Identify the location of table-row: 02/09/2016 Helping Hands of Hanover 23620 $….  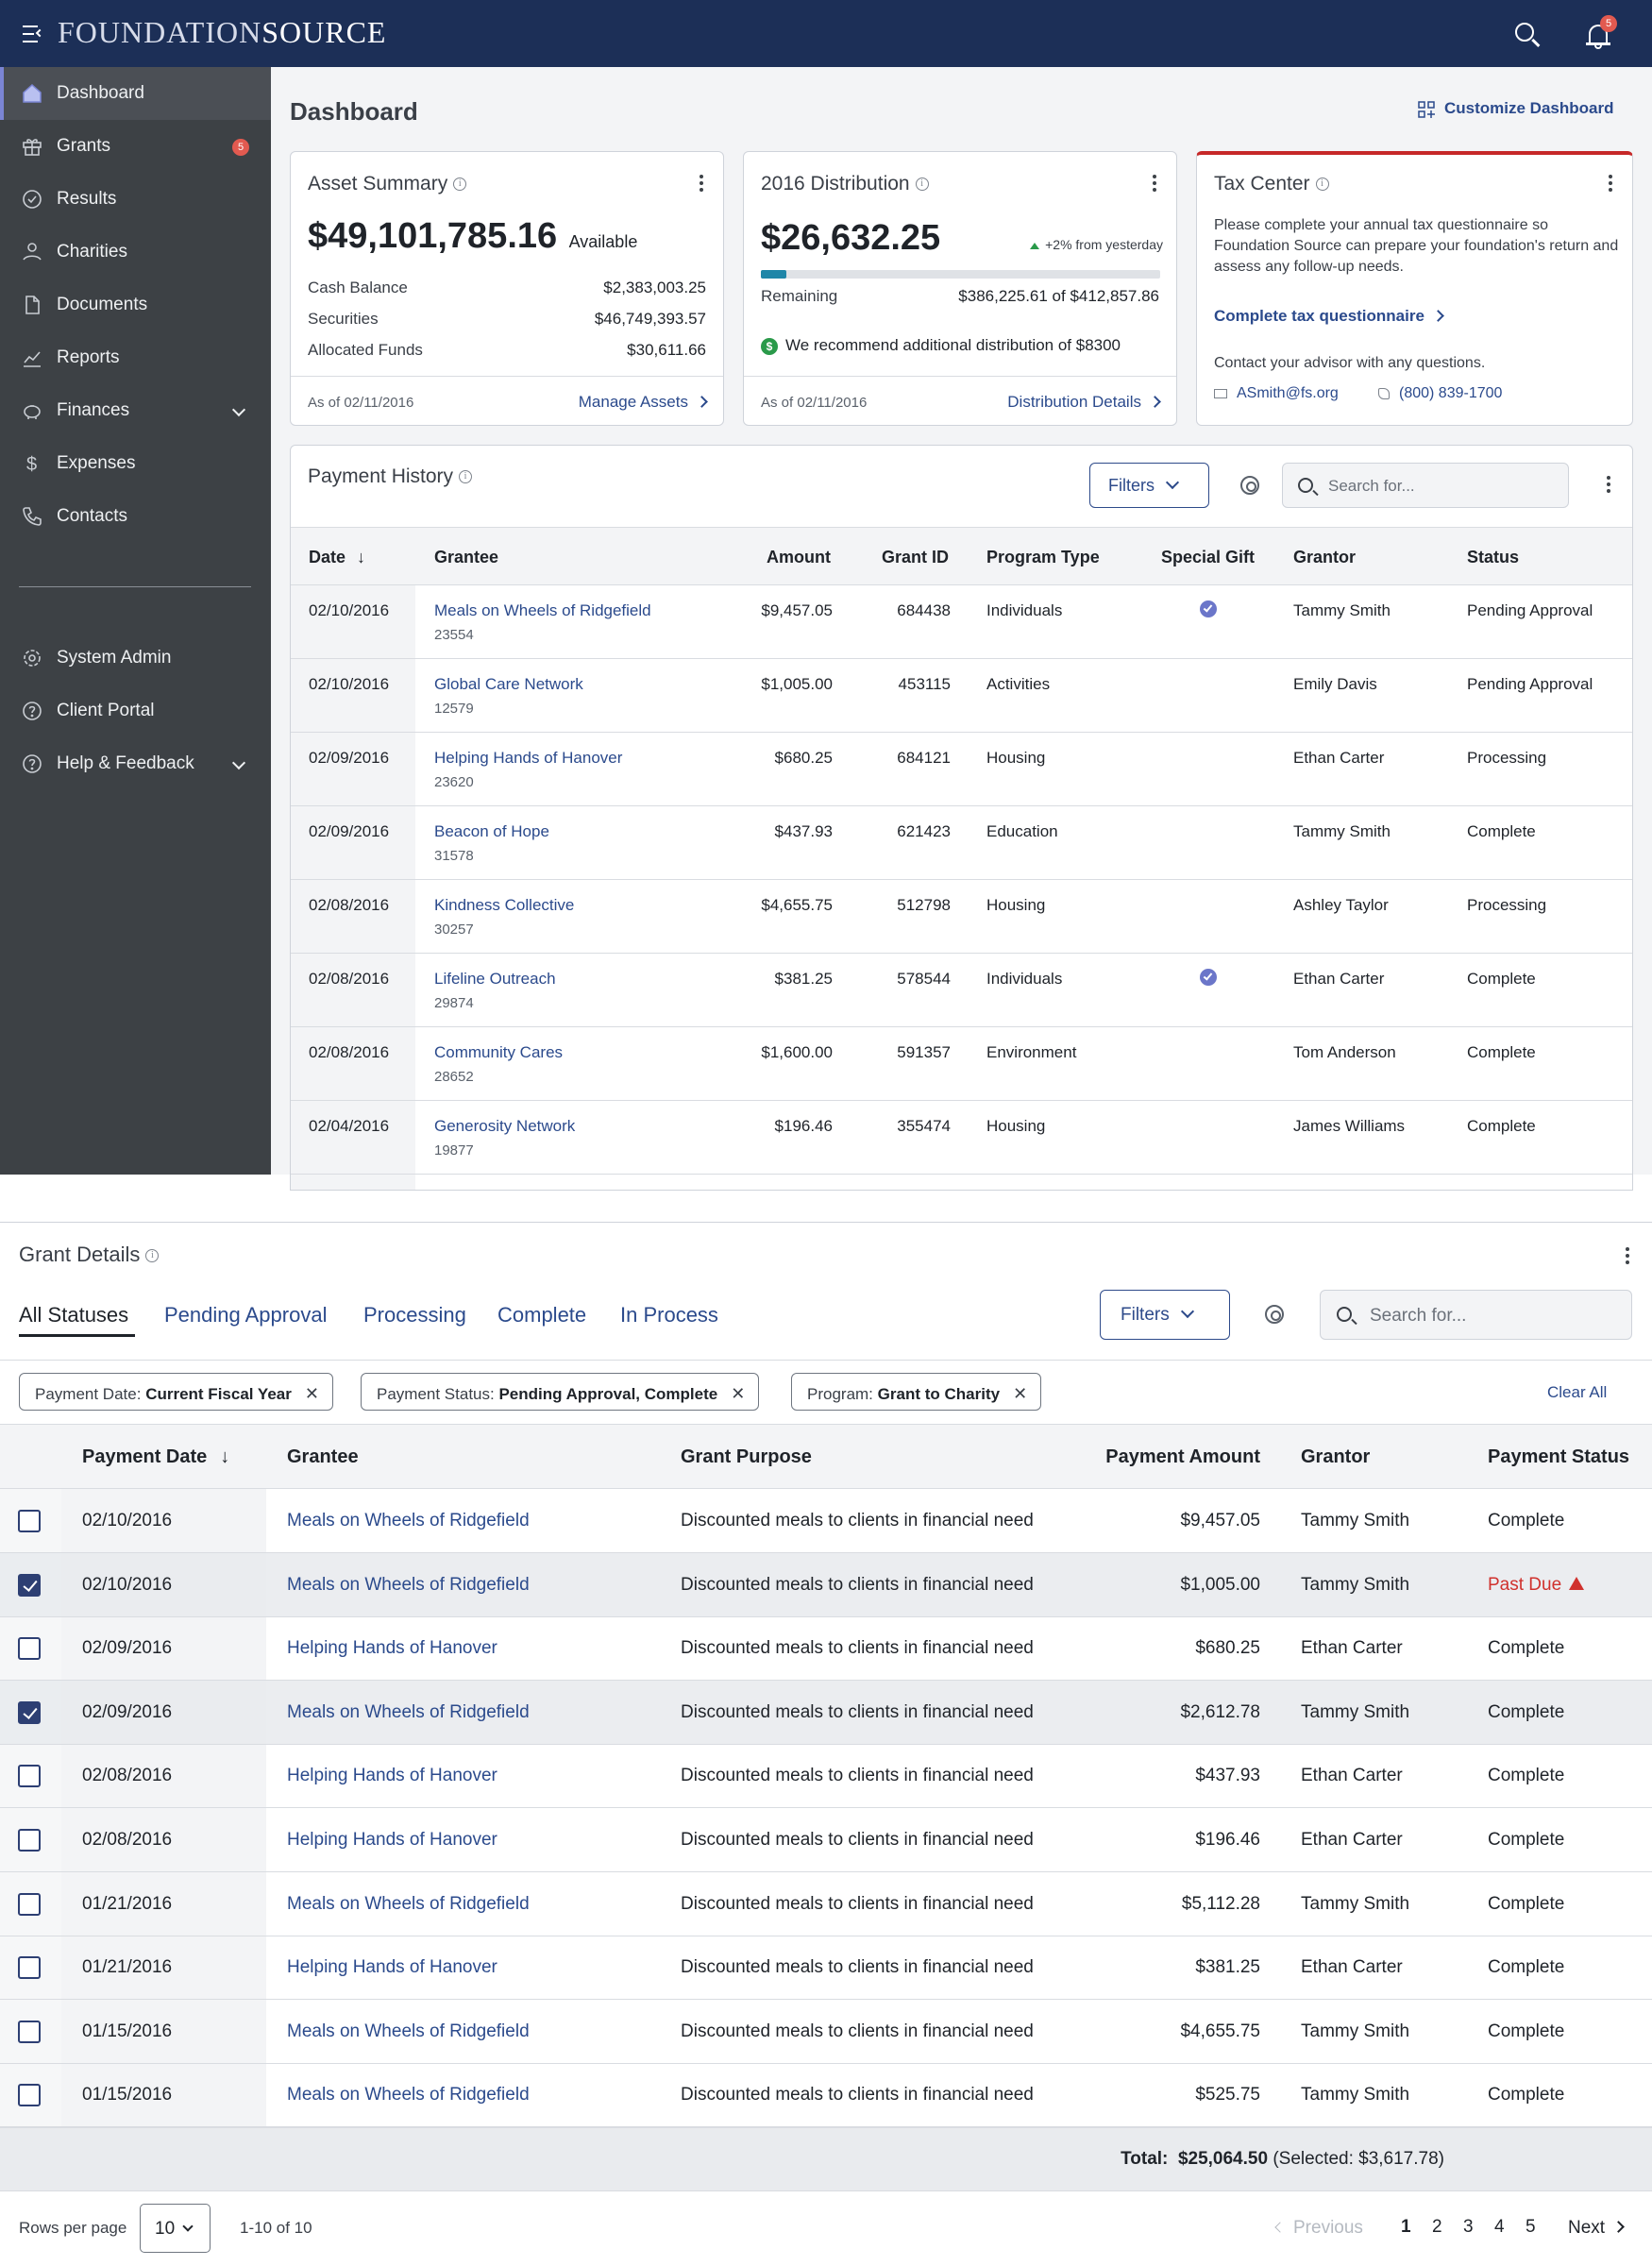
(961, 770).